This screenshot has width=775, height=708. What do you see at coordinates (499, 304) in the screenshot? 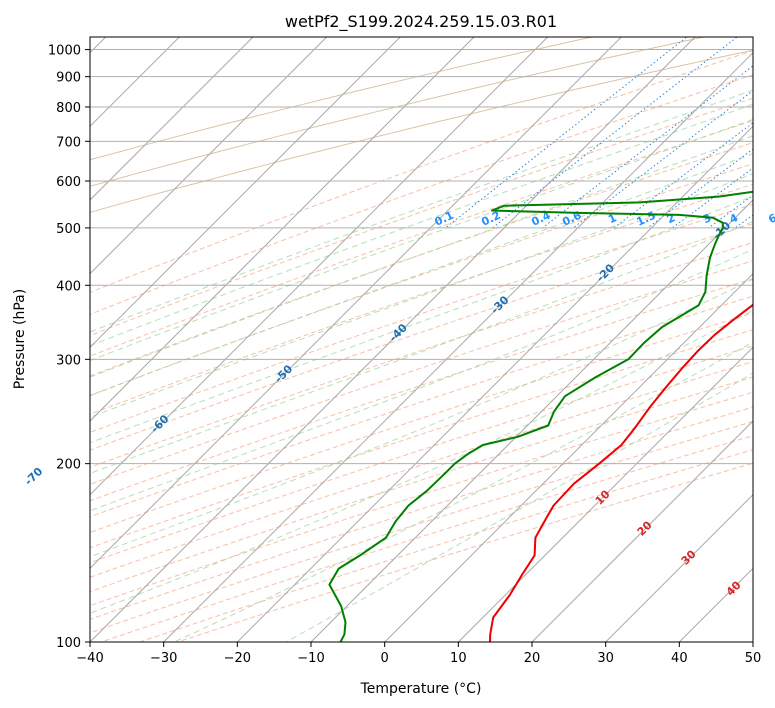
I see `isotherm-label: -30` at bounding box center [499, 304].